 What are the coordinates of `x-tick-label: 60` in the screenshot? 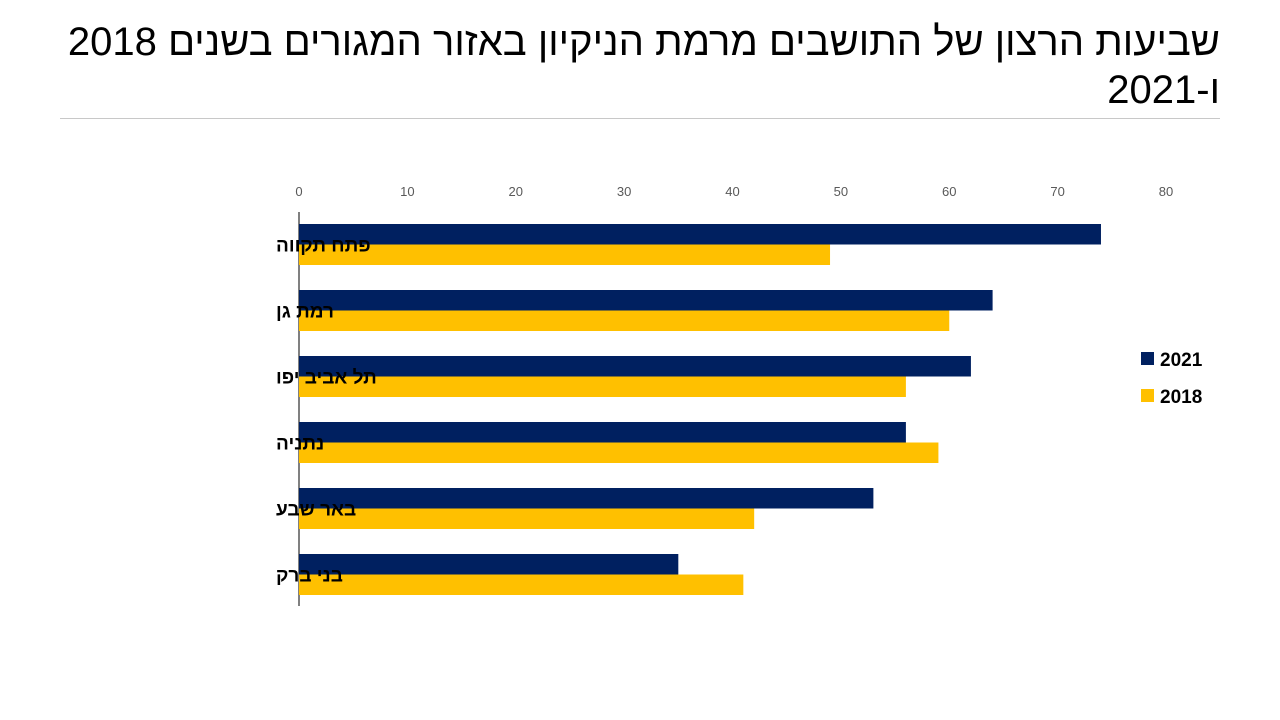 It's located at (949, 191).